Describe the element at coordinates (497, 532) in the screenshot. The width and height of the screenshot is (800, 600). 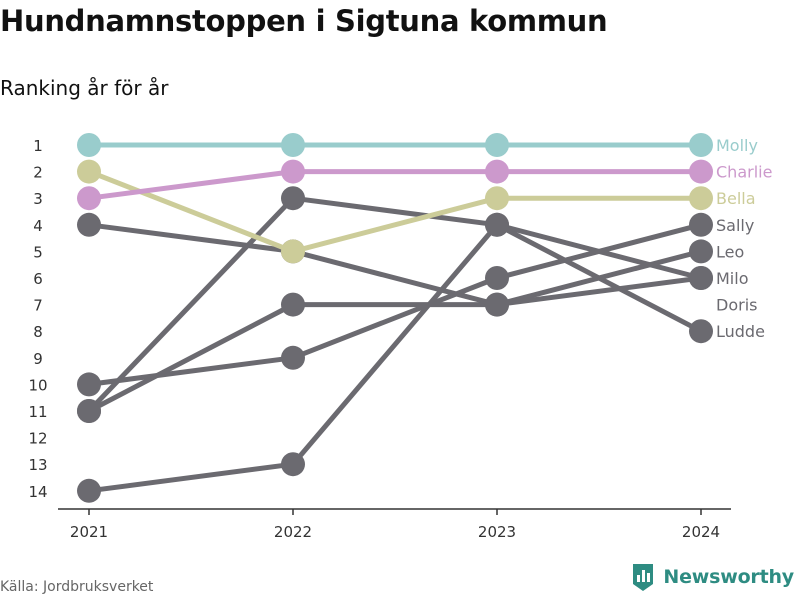
I see `x-tick-label: 2023` at that location.